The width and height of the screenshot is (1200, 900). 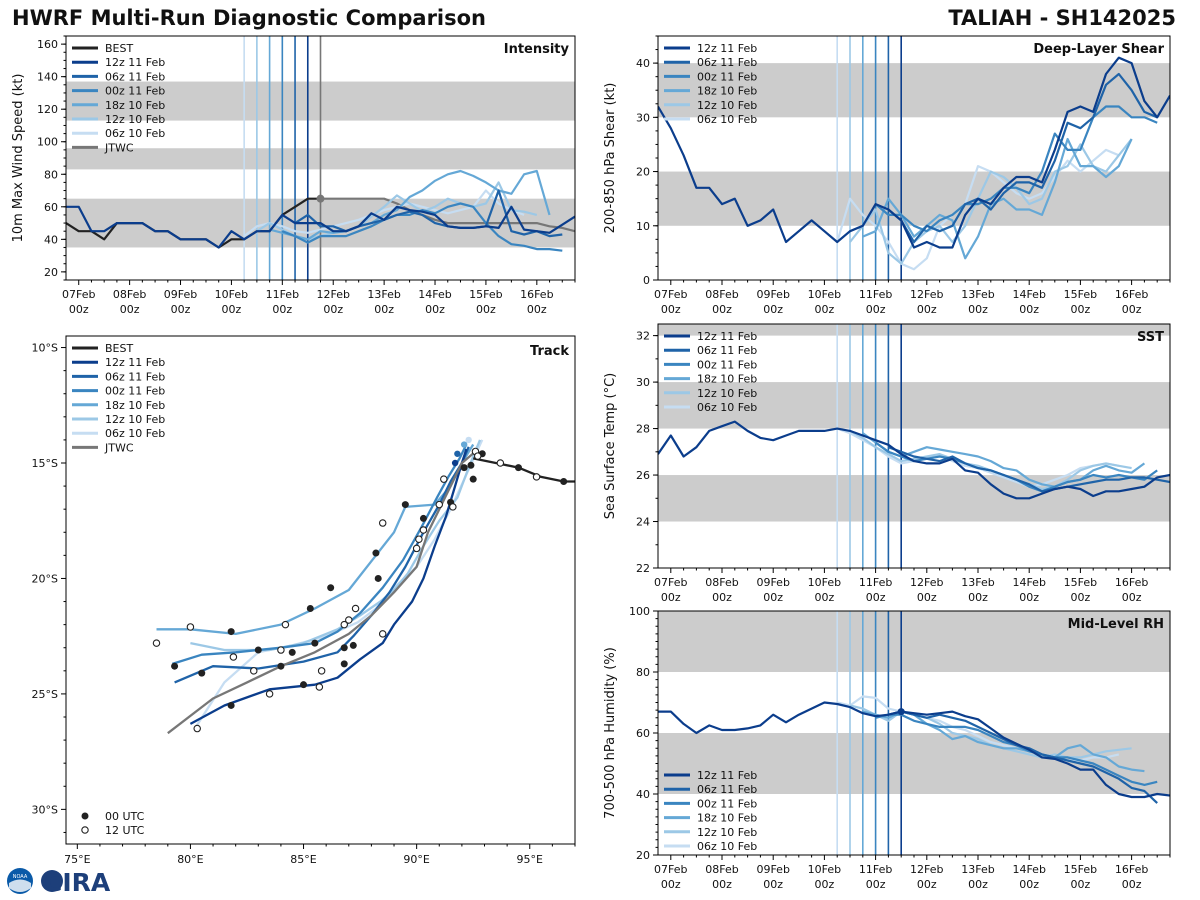 I want to click on intensity-ytick-label: 120, so click(x=47, y=109).